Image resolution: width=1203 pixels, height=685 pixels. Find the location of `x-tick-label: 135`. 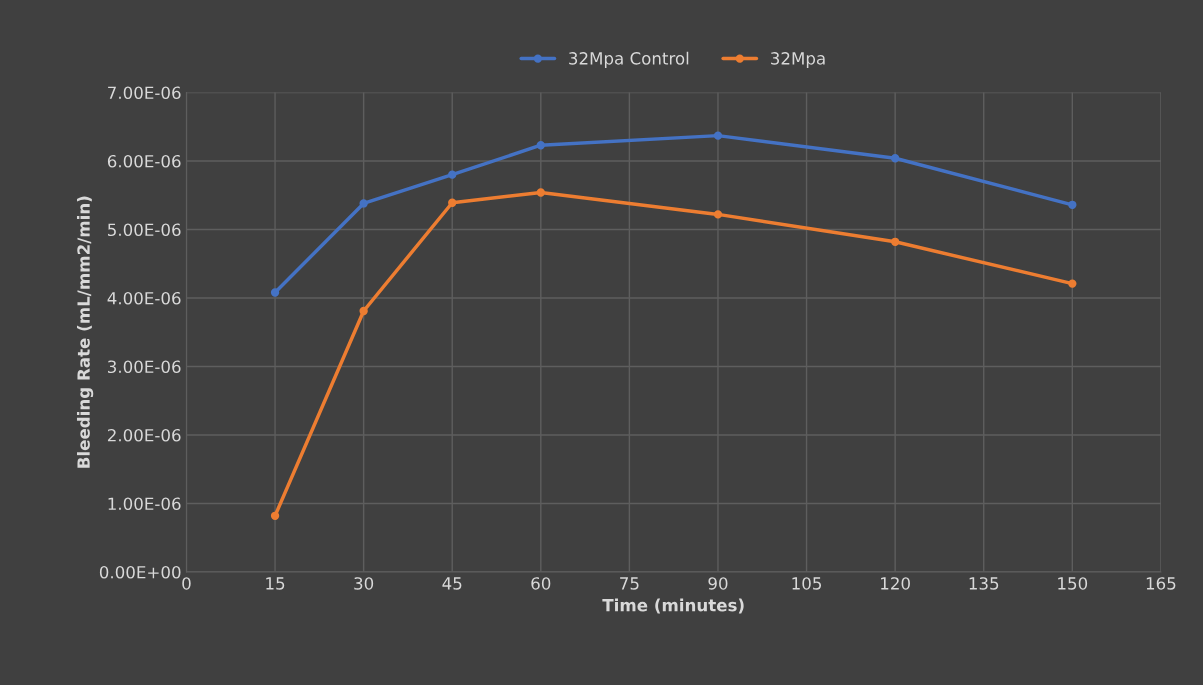

x-tick-label: 135 is located at coordinates (984, 583).